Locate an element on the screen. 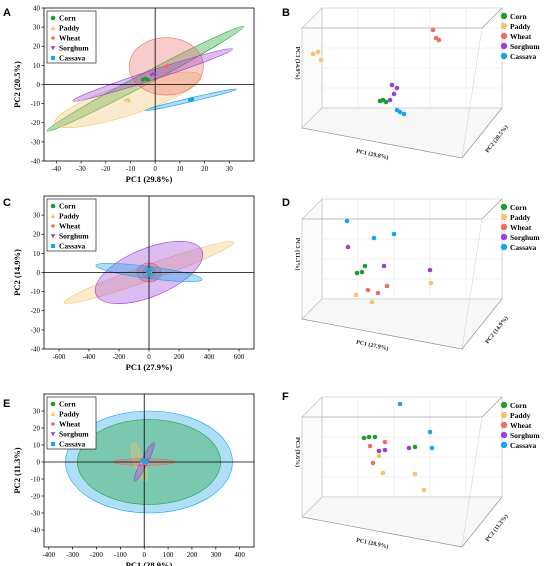 The image size is (550, 566). x-axis-label: PC1 (27.9%) is located at coordinates (372, 346).